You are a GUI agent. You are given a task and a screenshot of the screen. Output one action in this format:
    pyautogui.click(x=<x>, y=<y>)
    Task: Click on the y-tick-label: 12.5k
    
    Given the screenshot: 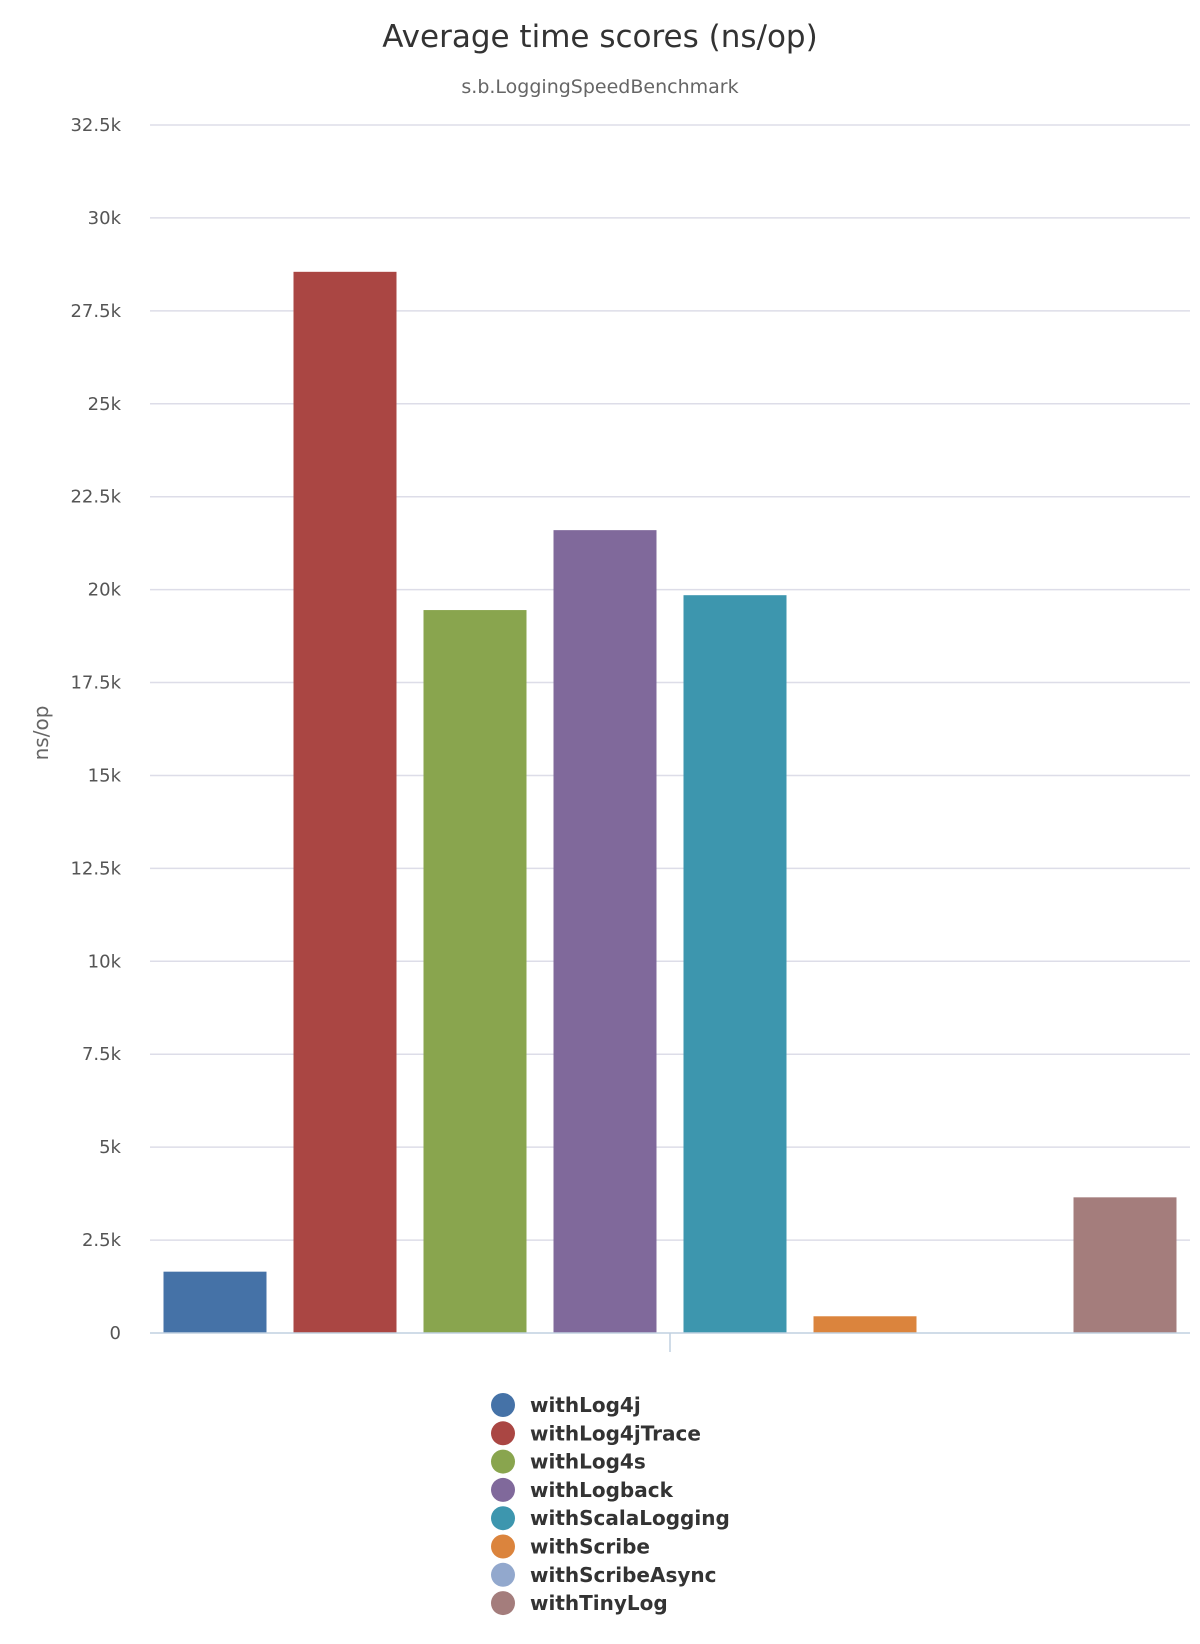 What is the action you would take?
    pyautogui.click(x=95, y=868)
    